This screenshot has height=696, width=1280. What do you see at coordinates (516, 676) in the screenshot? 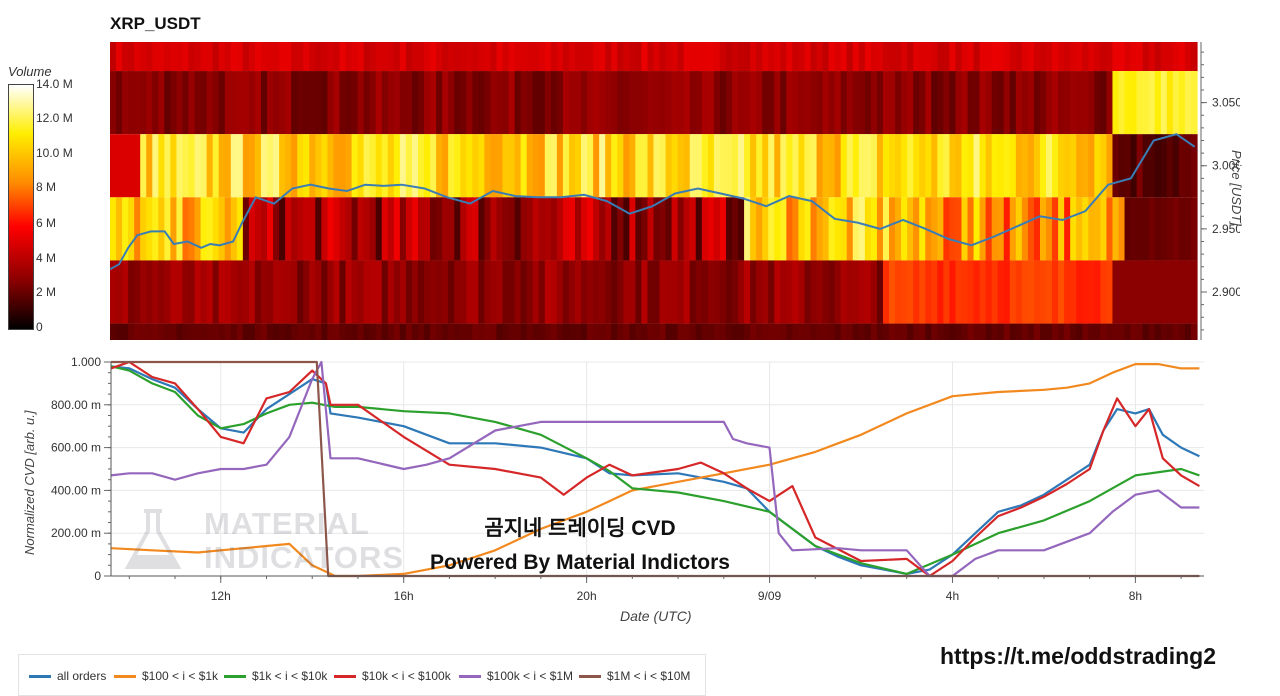
I see `legend-item: $100k < i < $1M` at bounding box center [516, 676].